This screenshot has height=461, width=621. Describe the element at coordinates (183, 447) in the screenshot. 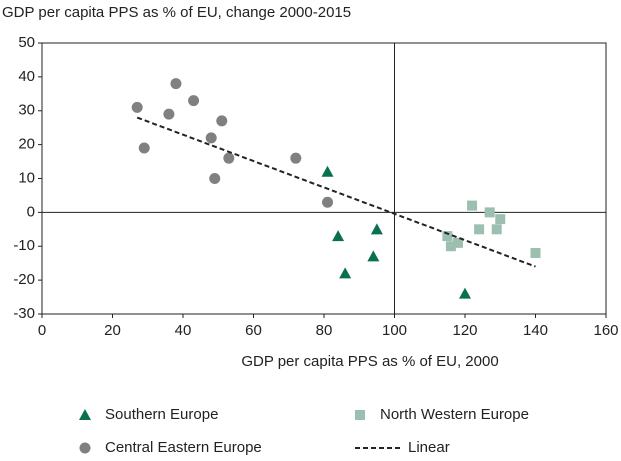

I see `legend-label: Central Eastern Europe` at that location.